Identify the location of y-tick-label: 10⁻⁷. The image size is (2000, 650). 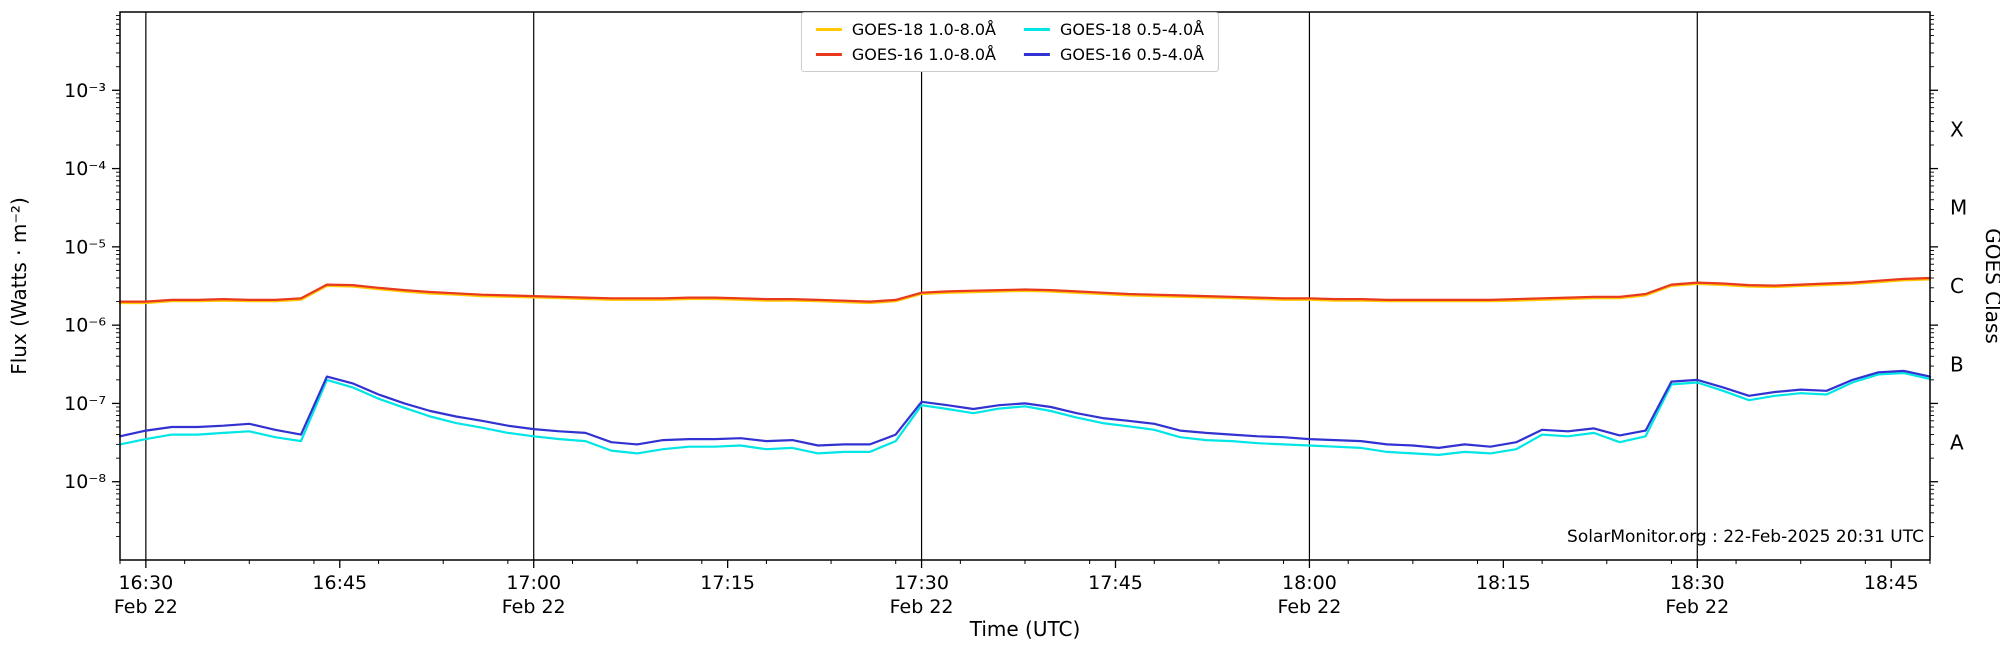
(85, 404).